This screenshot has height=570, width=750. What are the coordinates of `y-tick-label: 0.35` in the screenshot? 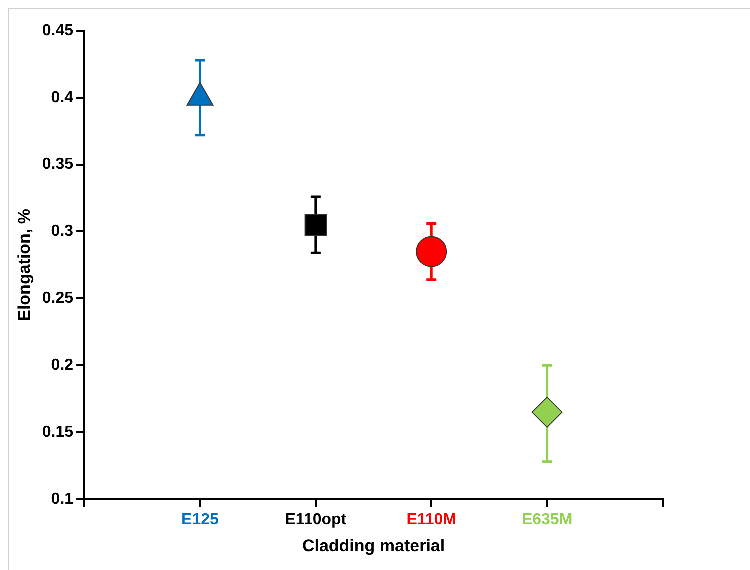 It's located at (58, 165).